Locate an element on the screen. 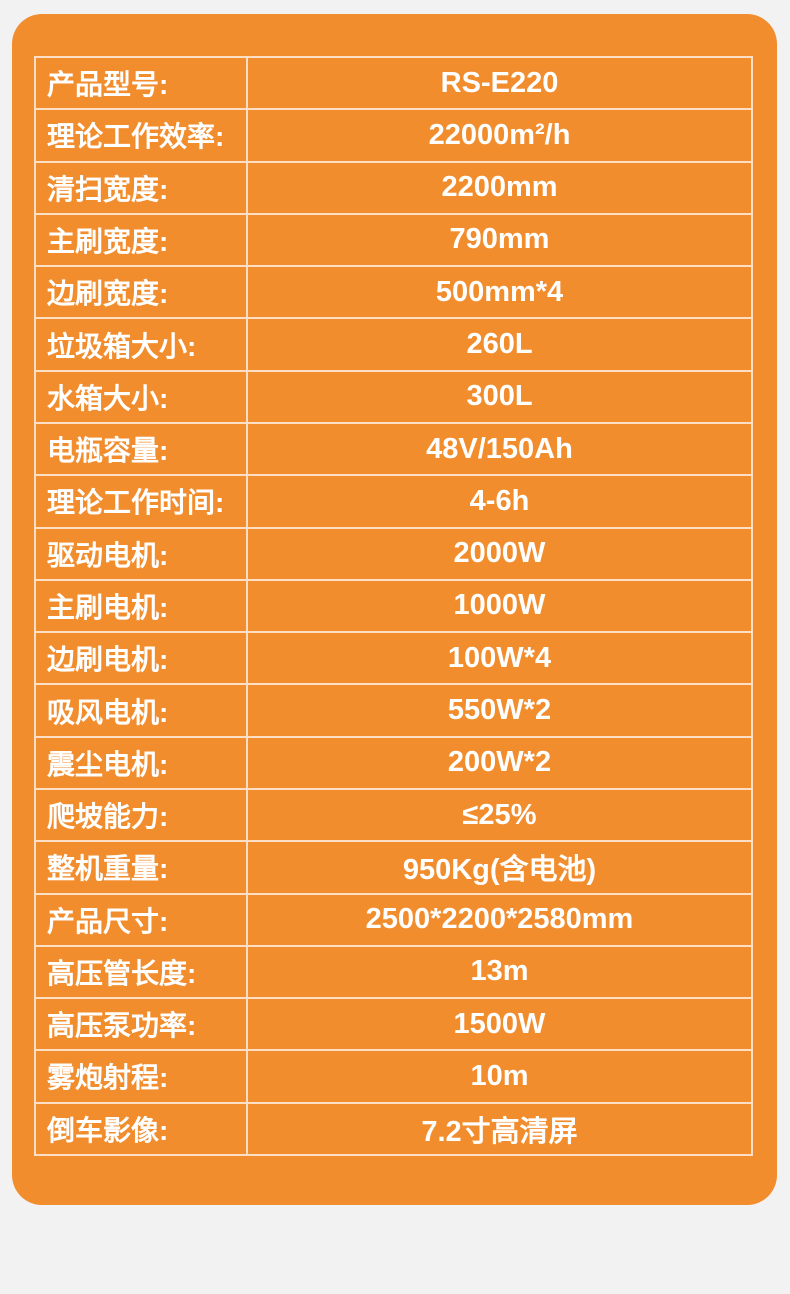 This screenshot has width=790, height=1294. spec-row: 吸风电机: 550W*2 is located at coordinates (393, 709).